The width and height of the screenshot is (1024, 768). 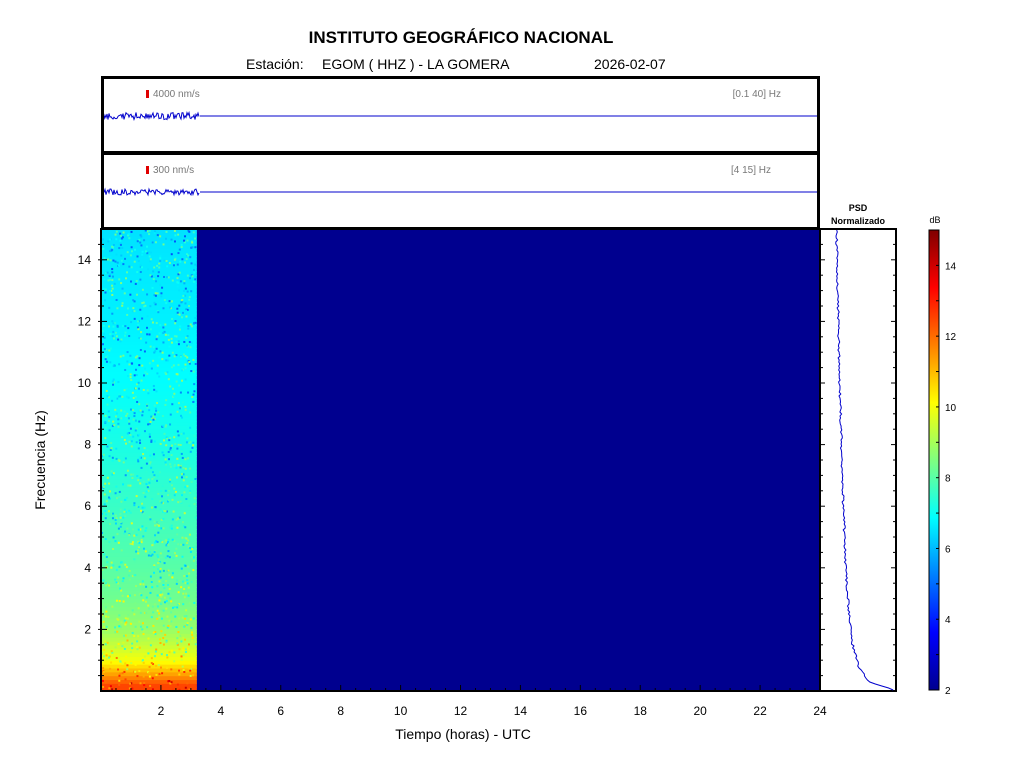 I want to click on trace-scale-text: 300 nm/s, so click(x=174, y=170).